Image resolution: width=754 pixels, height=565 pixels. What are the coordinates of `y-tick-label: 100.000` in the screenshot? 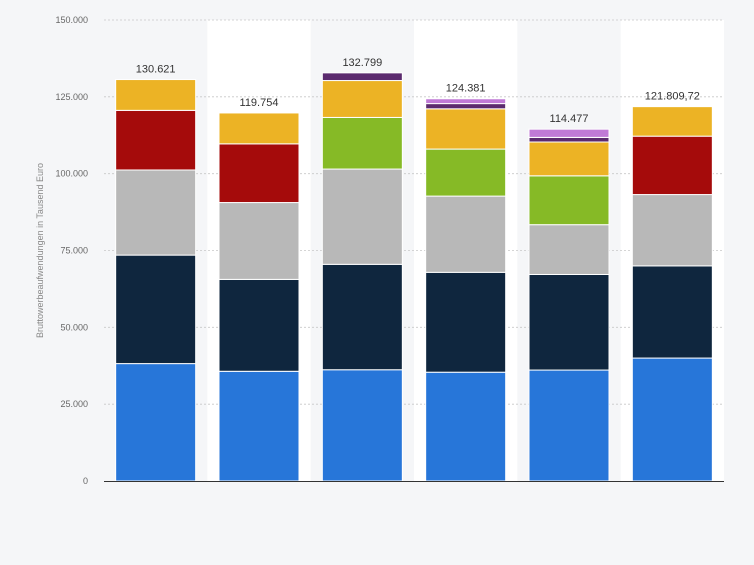 It's located at (71, 174).